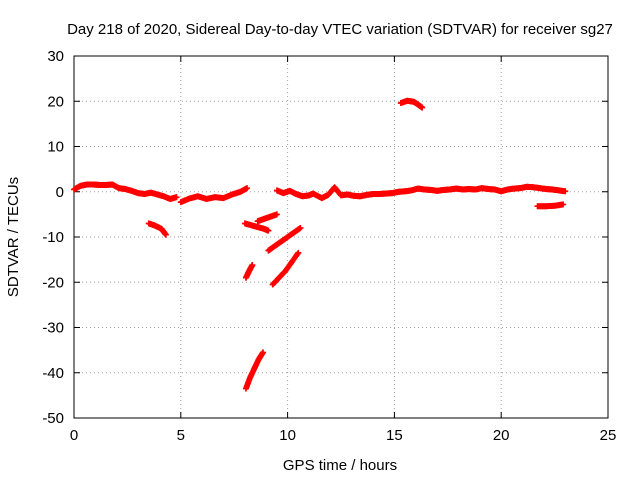 This screenshot has width=640, height=480. Describe the element at coordinates (254, 370) in the screenshot. I see `series-arc-8h-steep` at that location.